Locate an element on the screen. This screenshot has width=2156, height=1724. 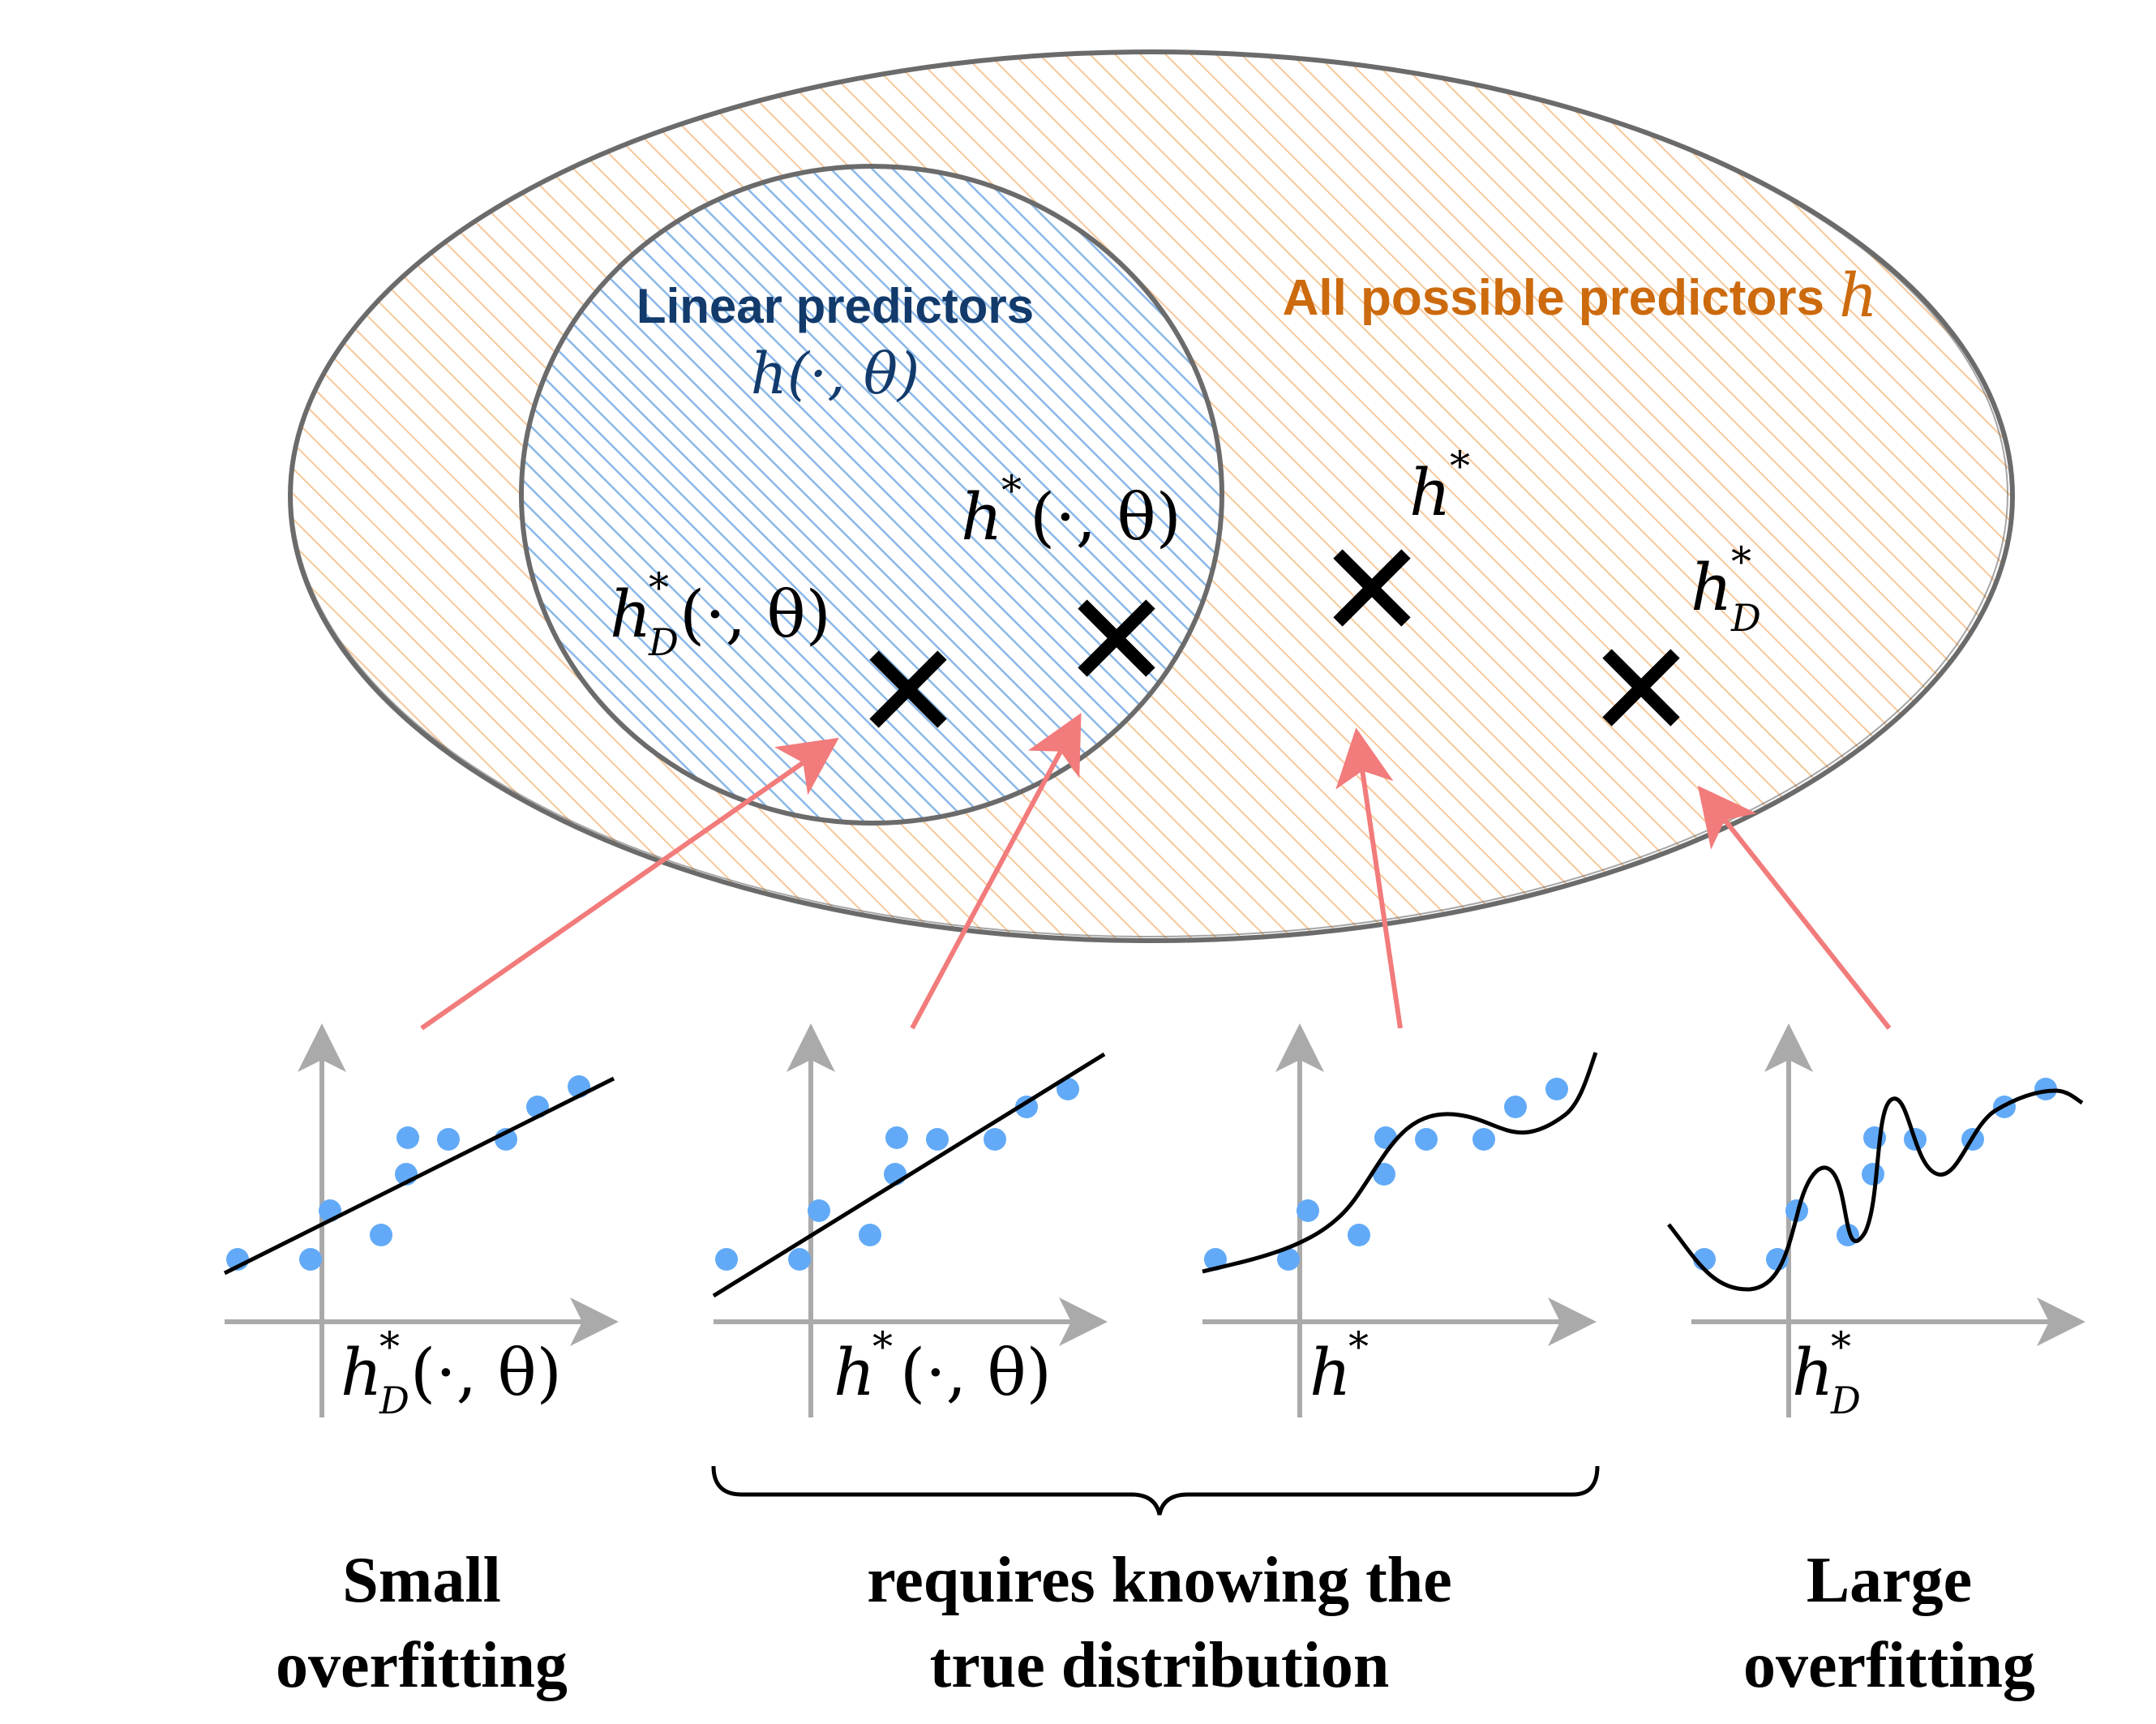
label-h-linear: h * (·, θ) is located at coordinates (1071, 511).